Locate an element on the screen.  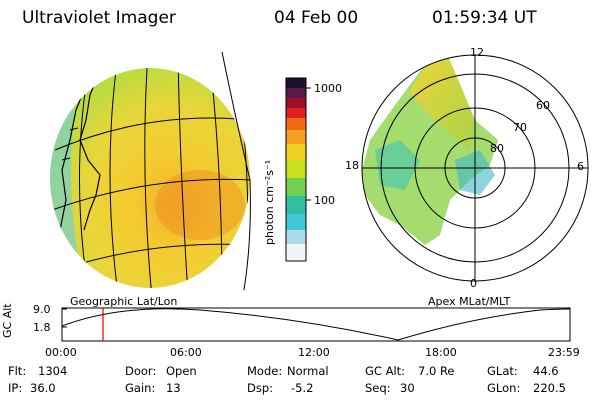
gcalt-label: GC Alt: is located at coordinates (385, 371).